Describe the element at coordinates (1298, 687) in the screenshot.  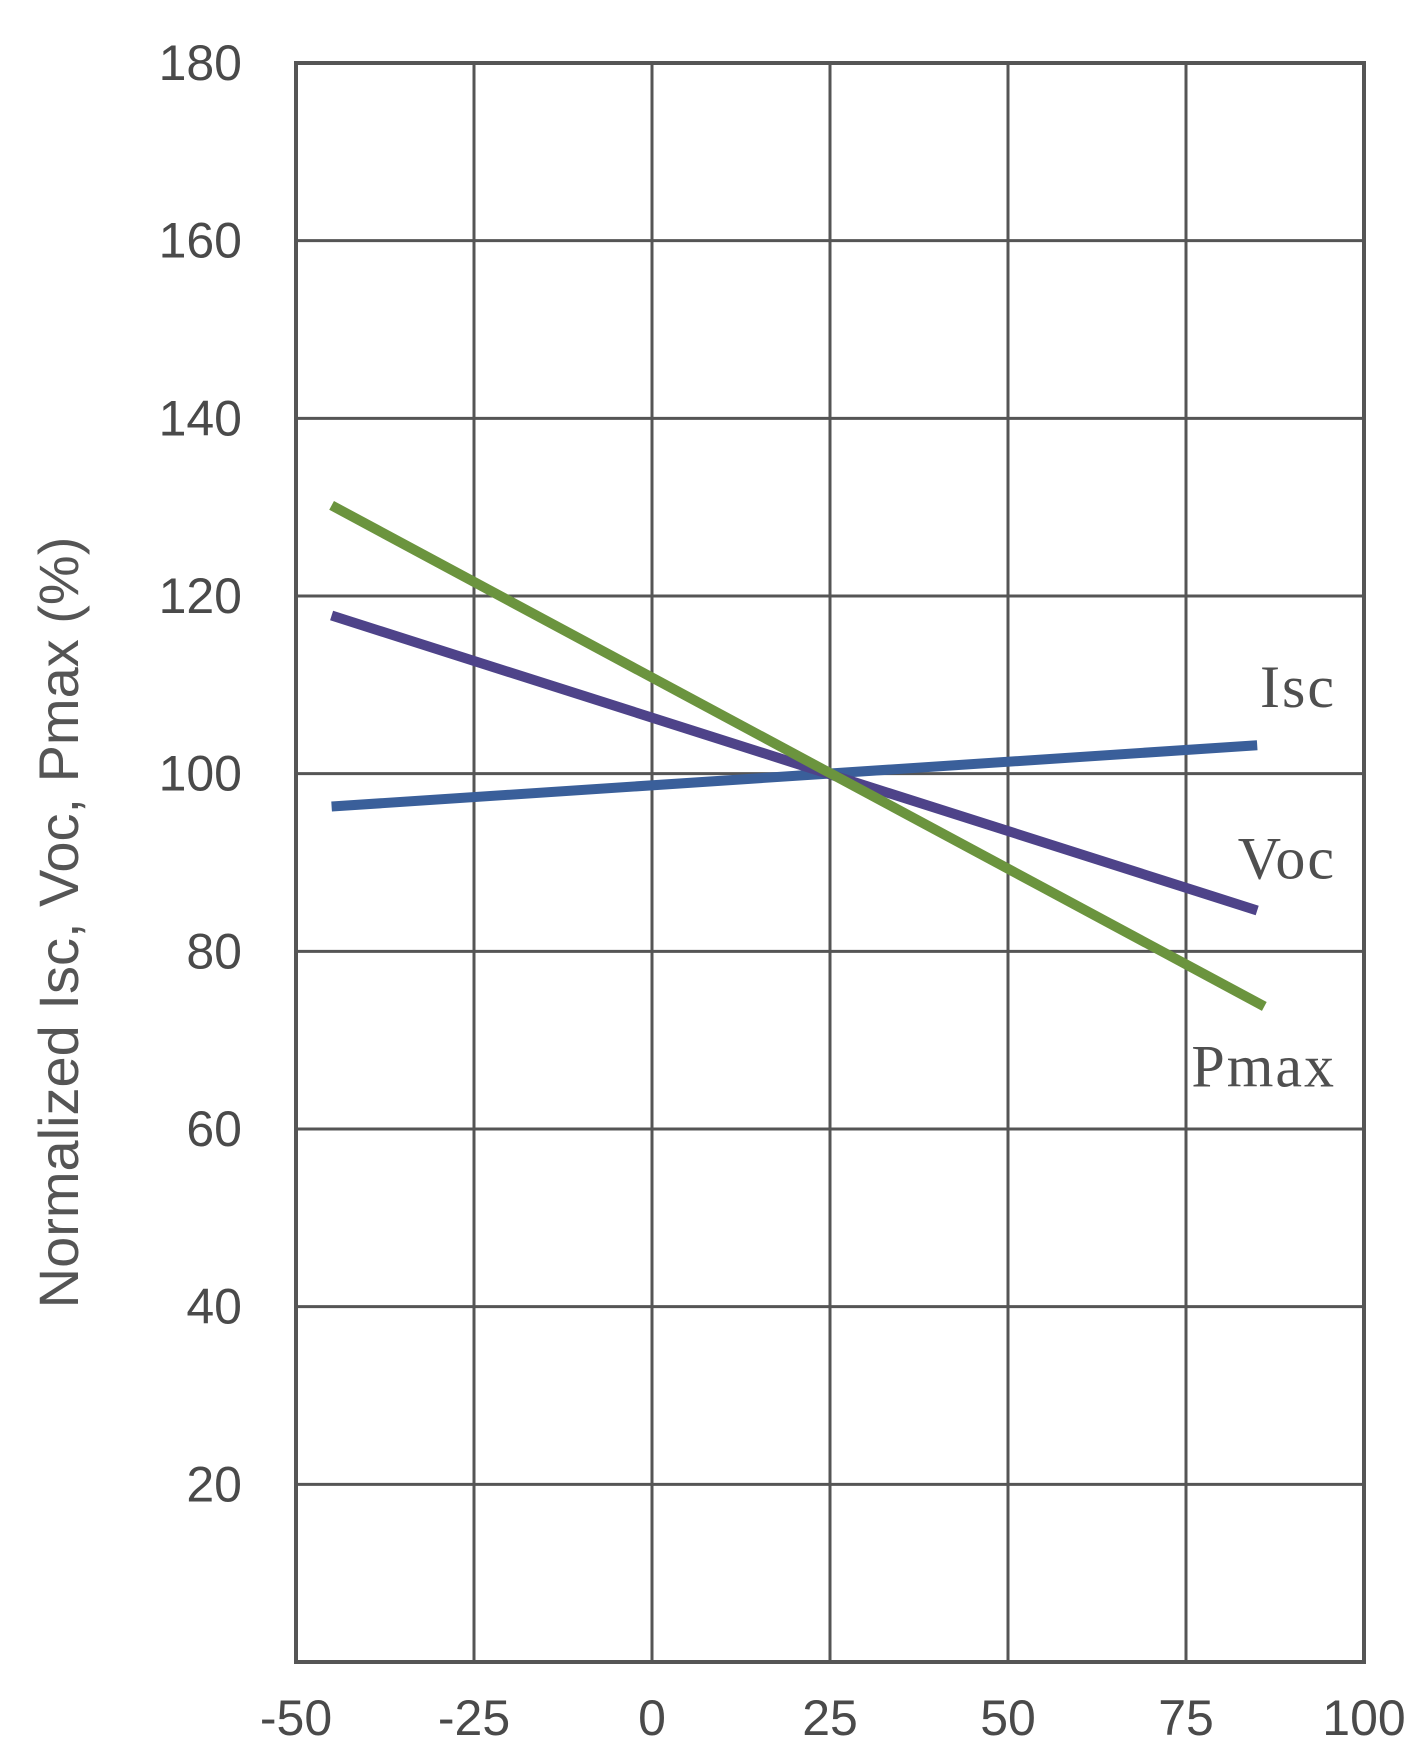
I see `series-label-isc: Isc` at that location.